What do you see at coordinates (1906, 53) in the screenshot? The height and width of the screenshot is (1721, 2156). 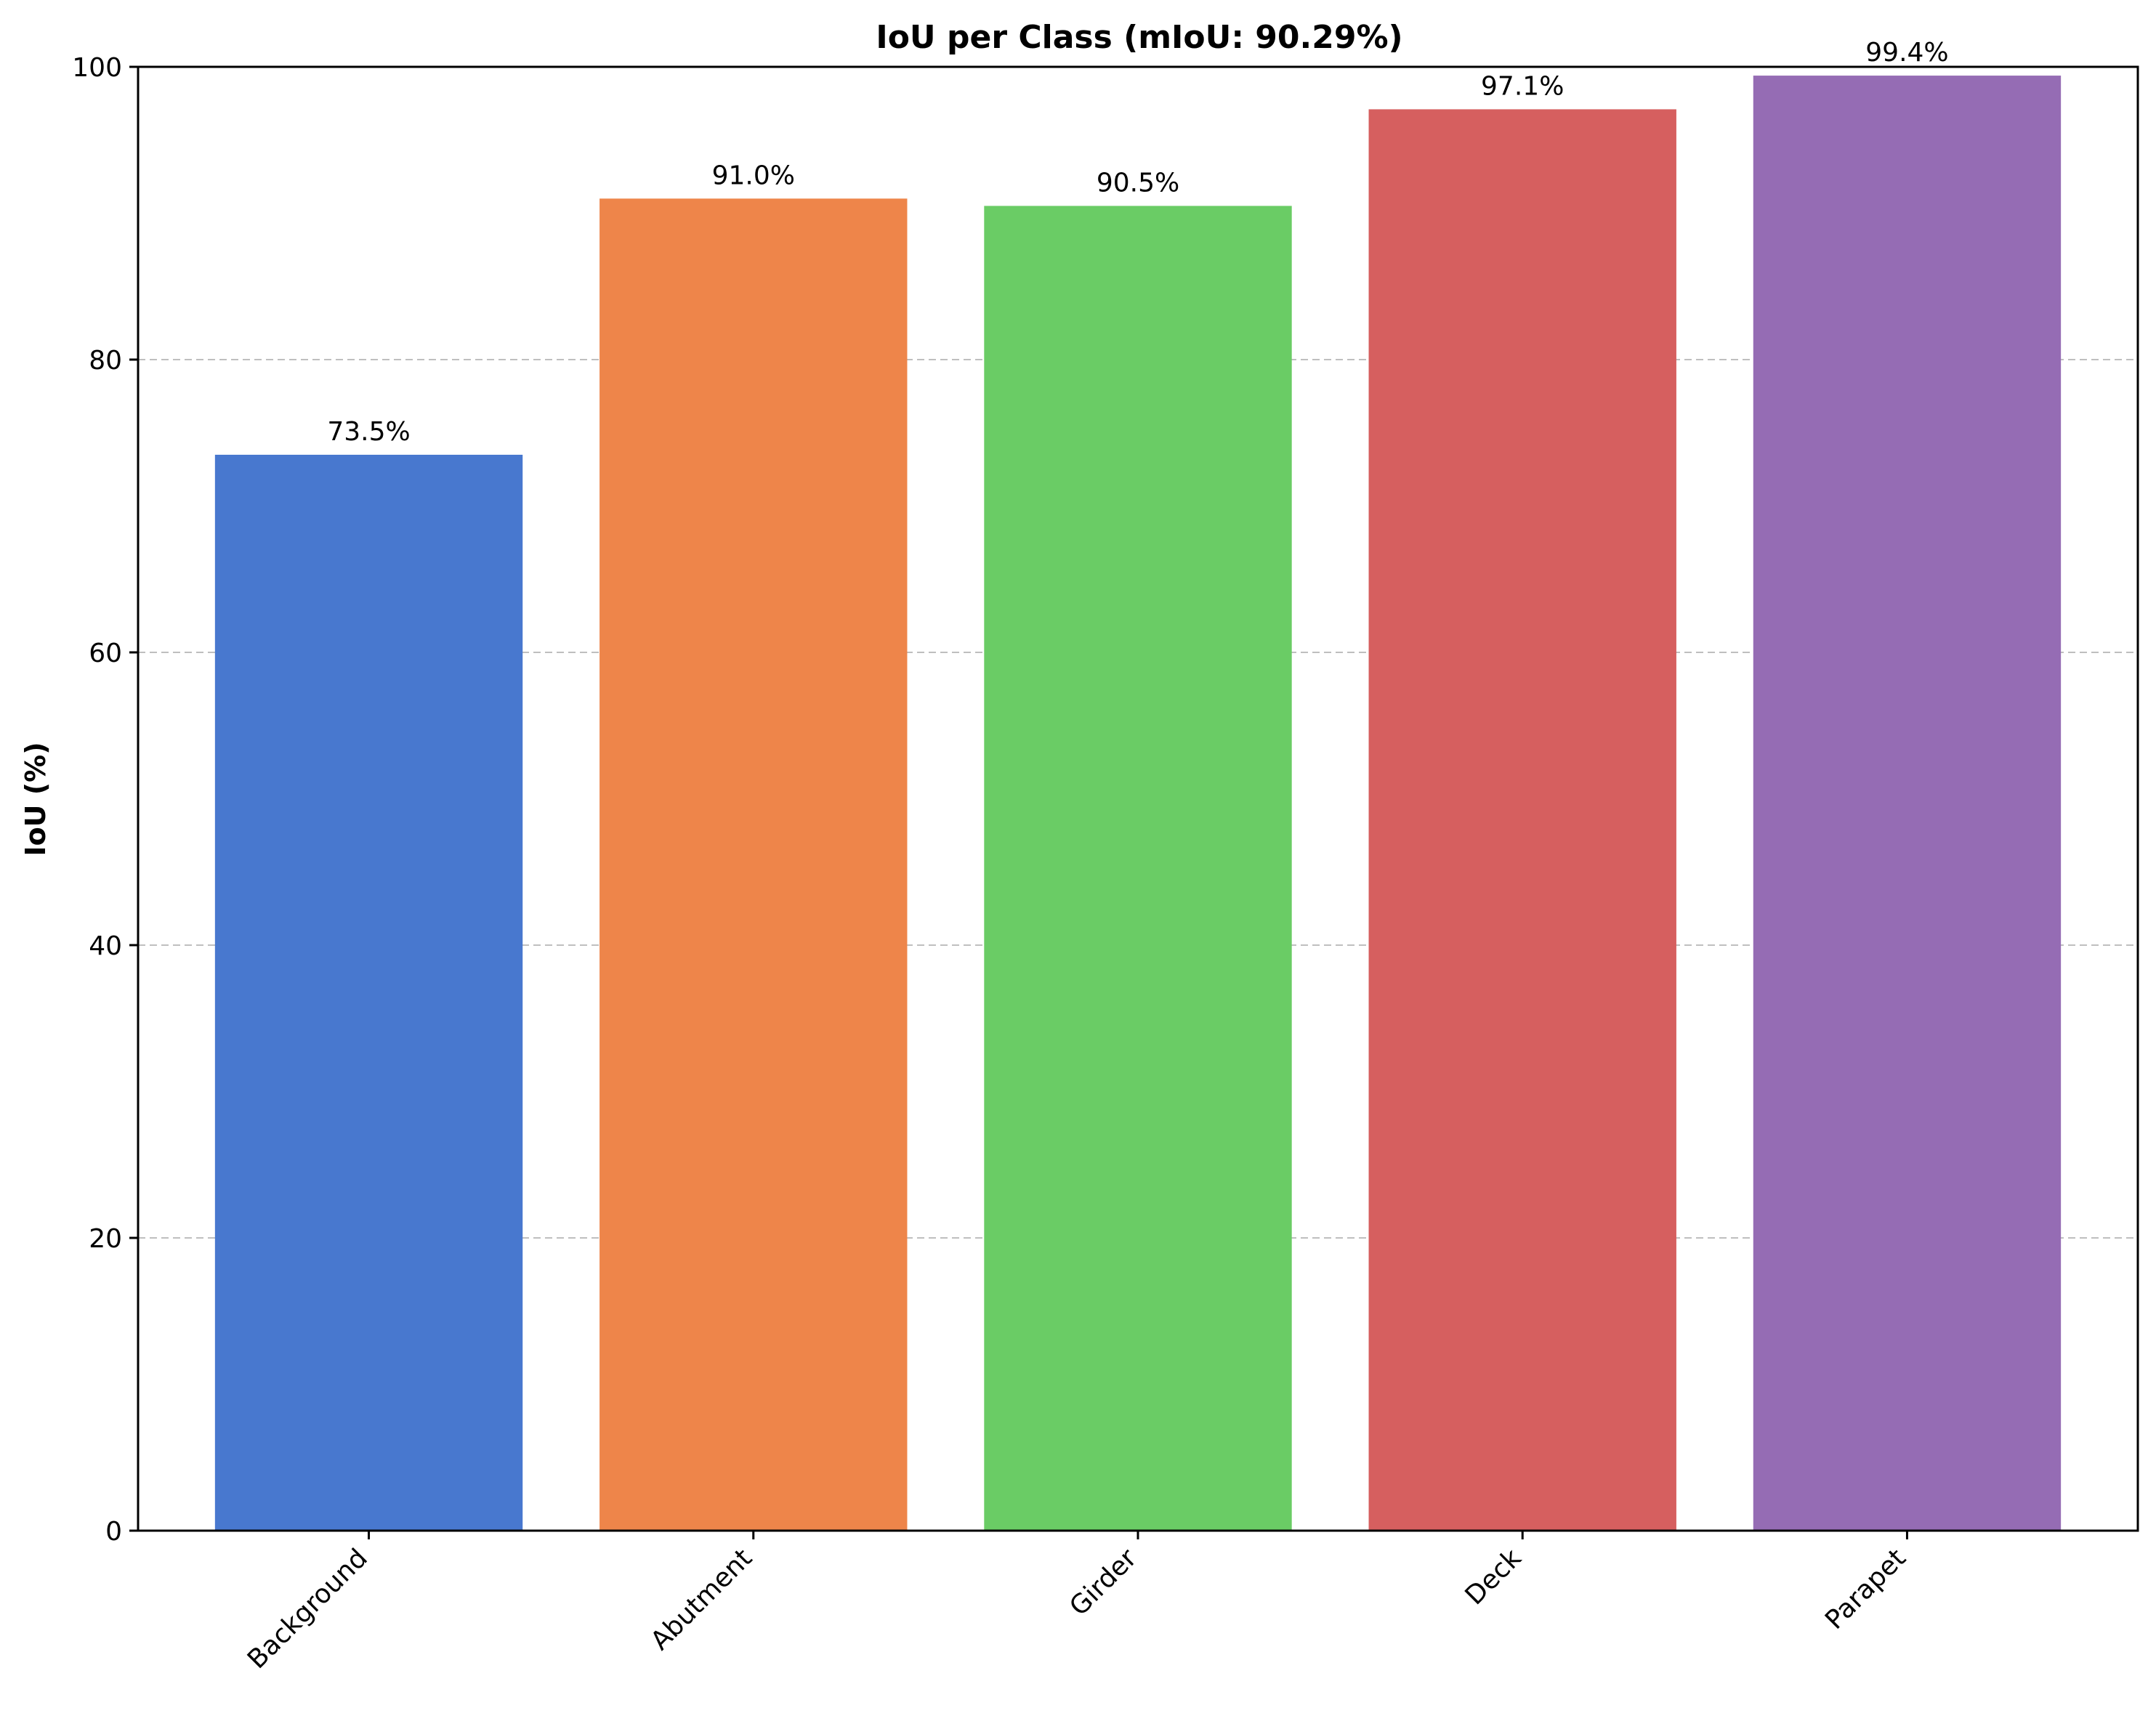 I see `data-label-parapet: 99.4%` at bounding box center [1906, 53].